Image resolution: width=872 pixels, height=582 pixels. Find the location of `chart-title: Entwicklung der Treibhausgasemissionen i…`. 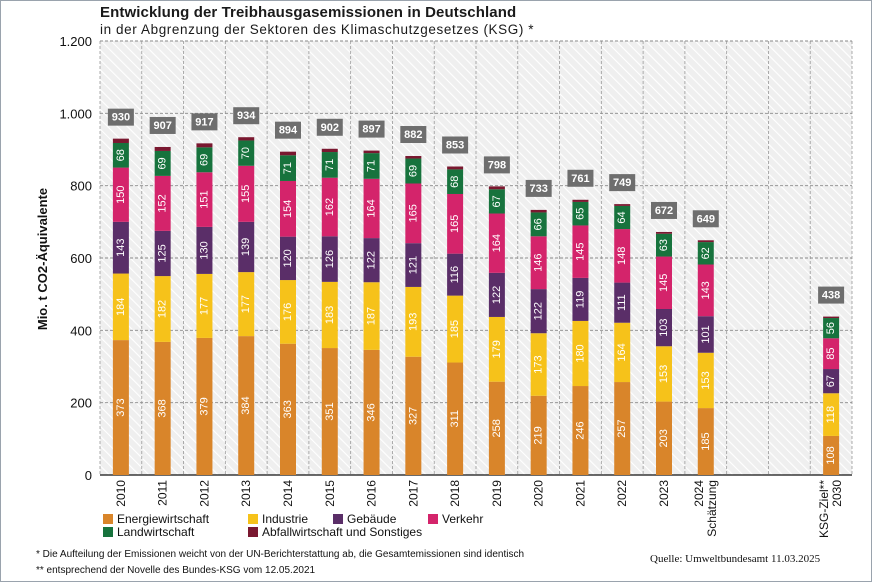

chart-title: Entwicklung der Treibhausgasemissionen i… is located at coordinates (308, 12).